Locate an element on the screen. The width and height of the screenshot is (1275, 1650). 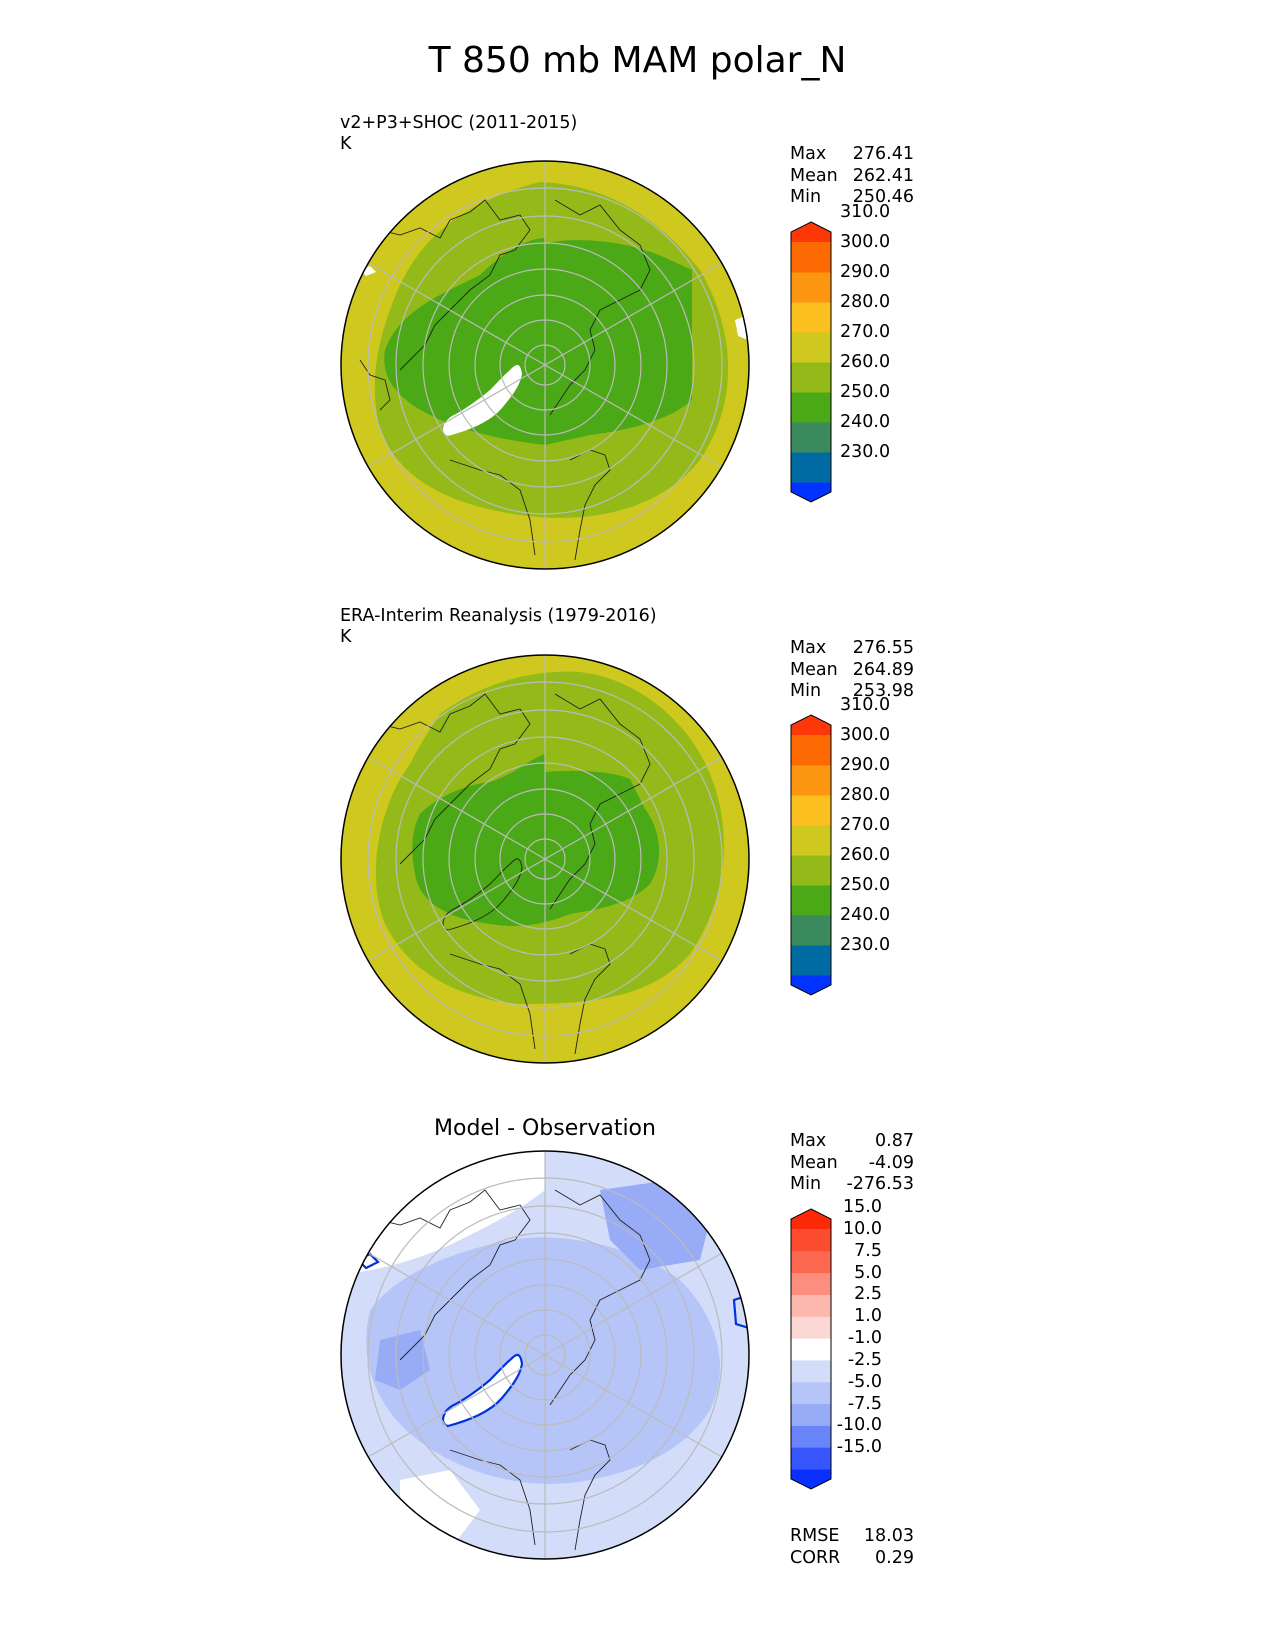
stat-label: CORR is located at coordinates (815, 1557).